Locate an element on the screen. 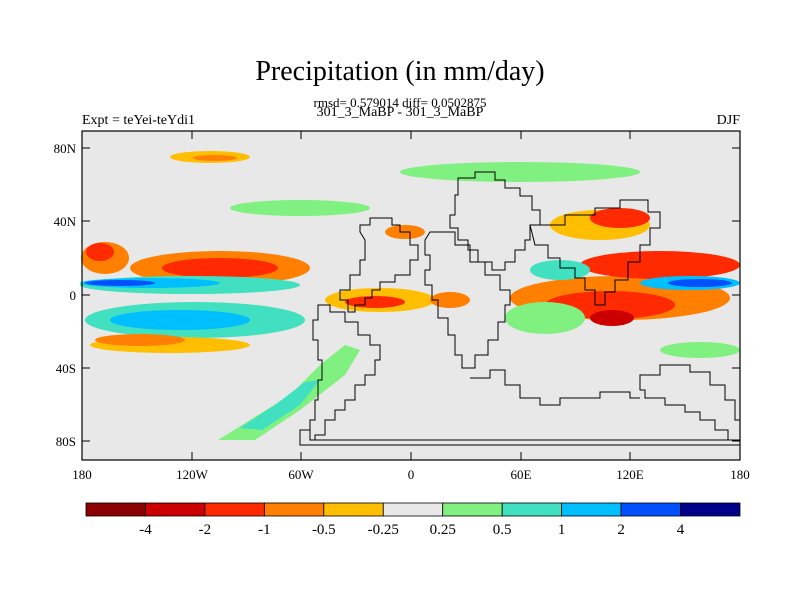 The image size is (800, 600). lon-tick-label: 0 is located at coordinates (411, 474).